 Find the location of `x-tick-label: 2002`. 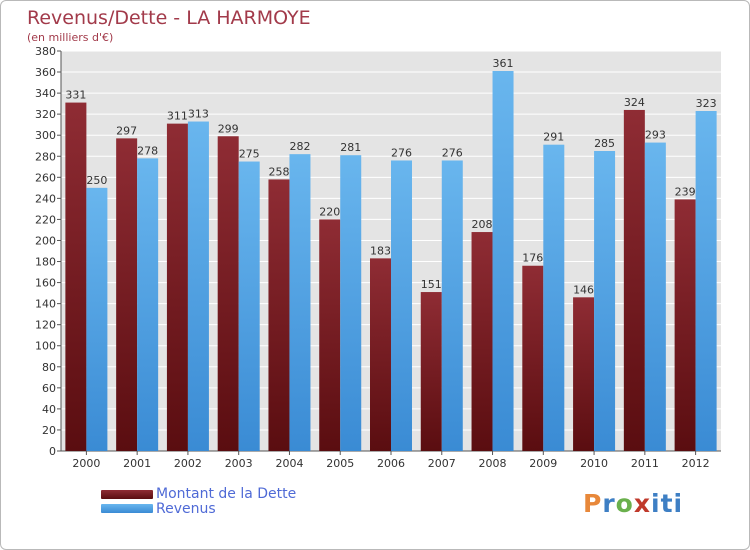

x-tick-label: 2002 is located at coordinates (188, 463).